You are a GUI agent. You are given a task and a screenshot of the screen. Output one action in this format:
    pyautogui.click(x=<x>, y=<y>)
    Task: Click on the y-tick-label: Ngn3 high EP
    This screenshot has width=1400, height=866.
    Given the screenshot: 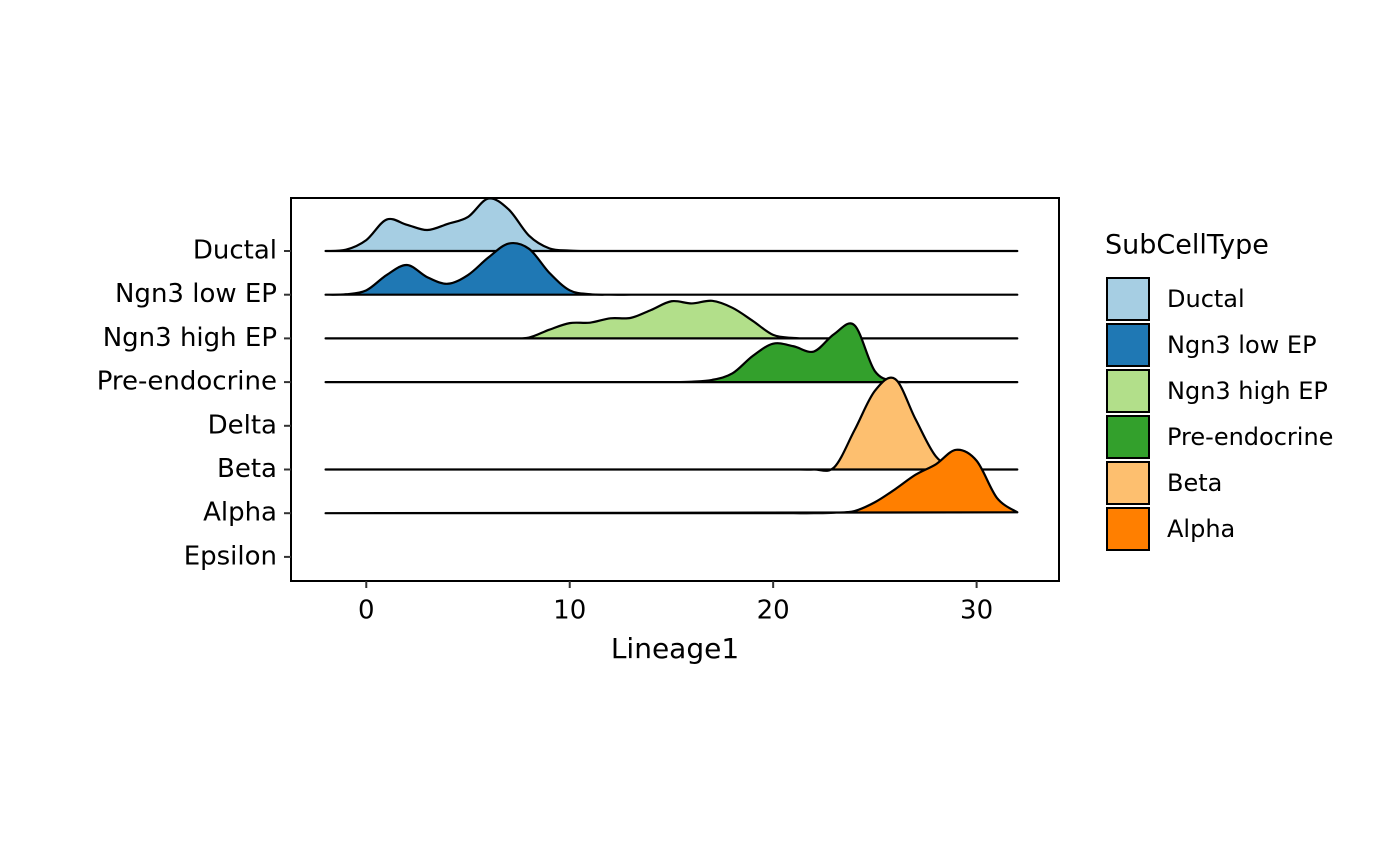 What is the action you would take?
    pyautogui.click(x=190, y=338)
    